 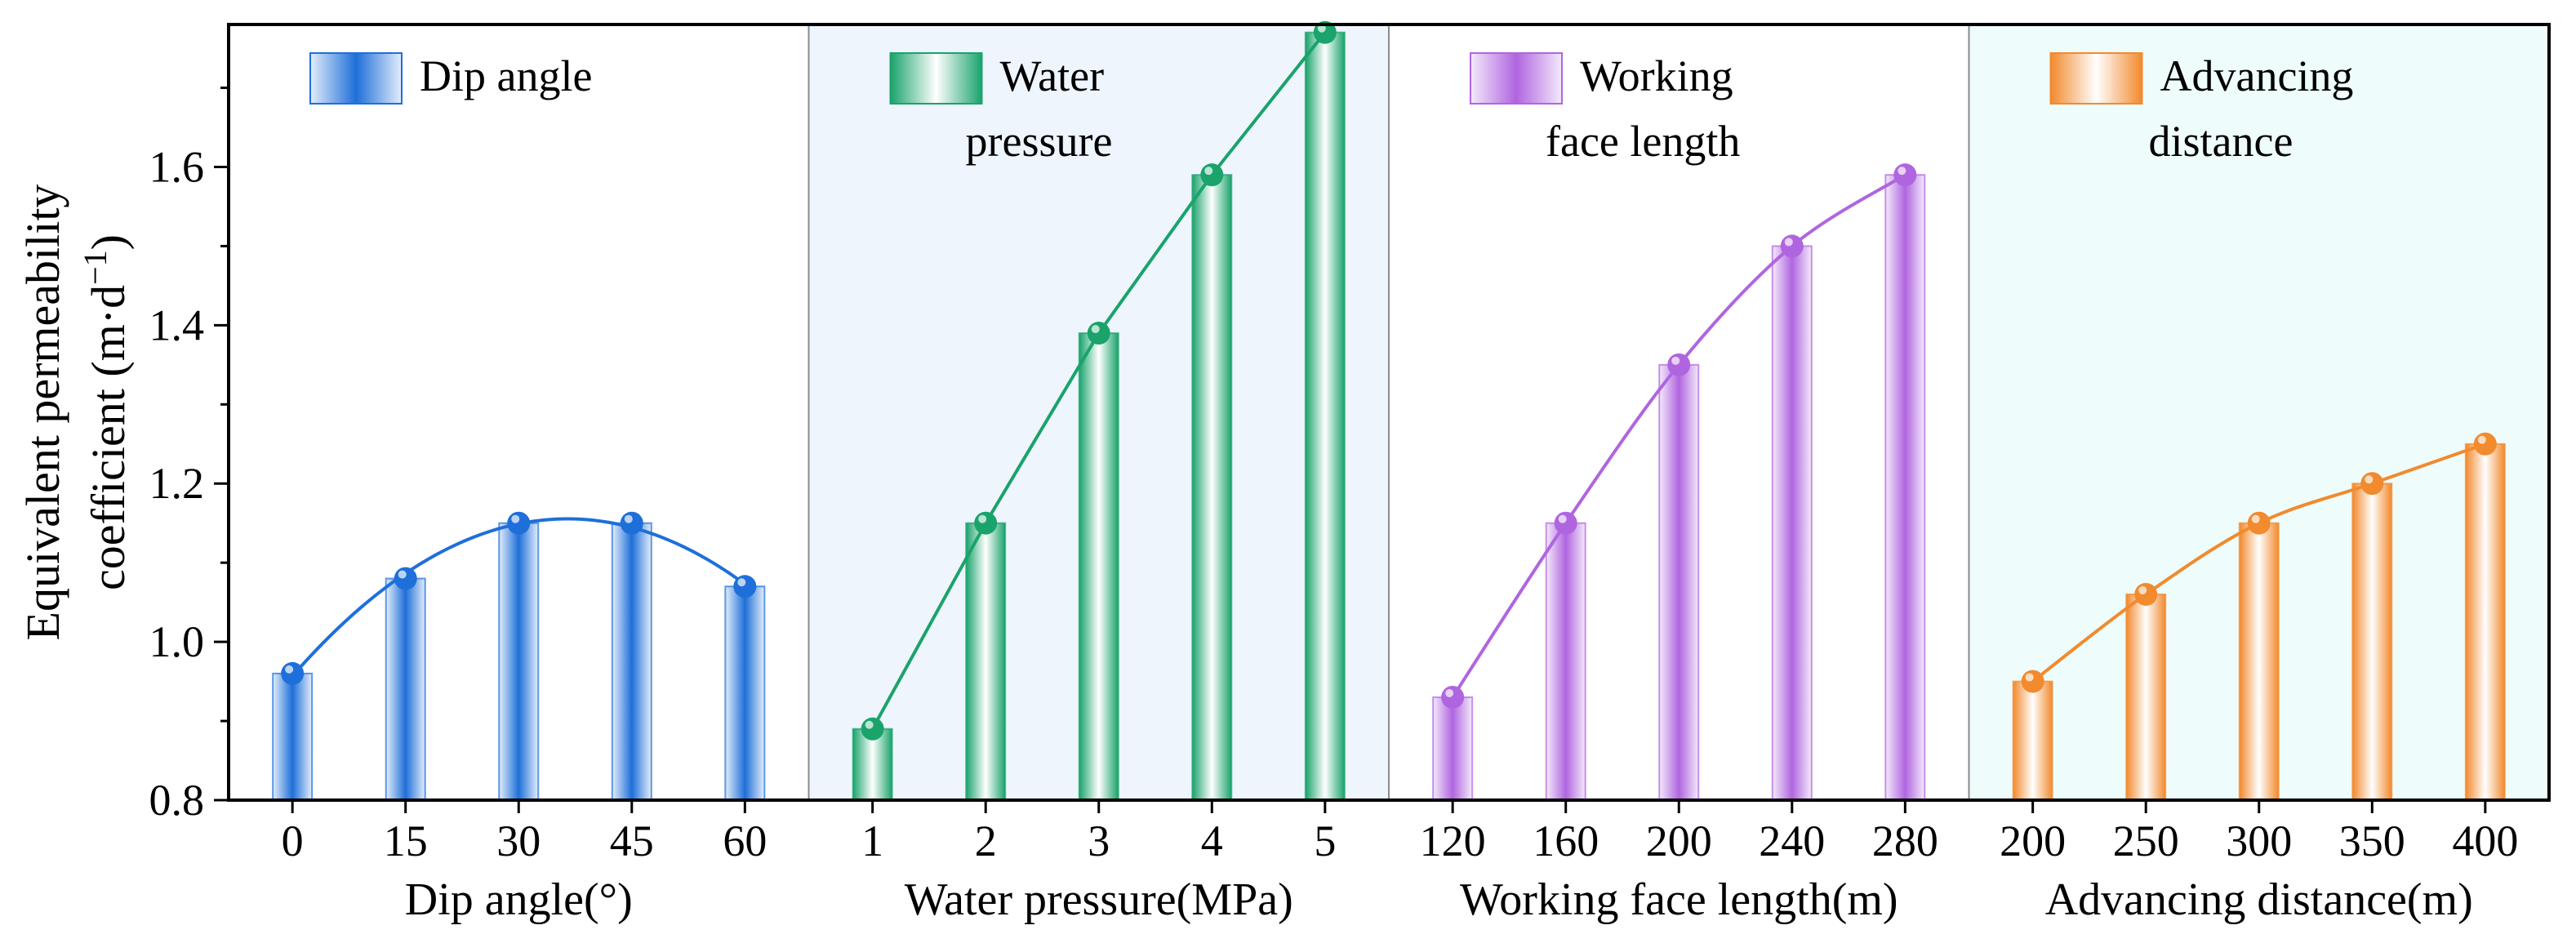 I want to click on x-tick-label-length-120: 120, so click(x=1453, y=840).